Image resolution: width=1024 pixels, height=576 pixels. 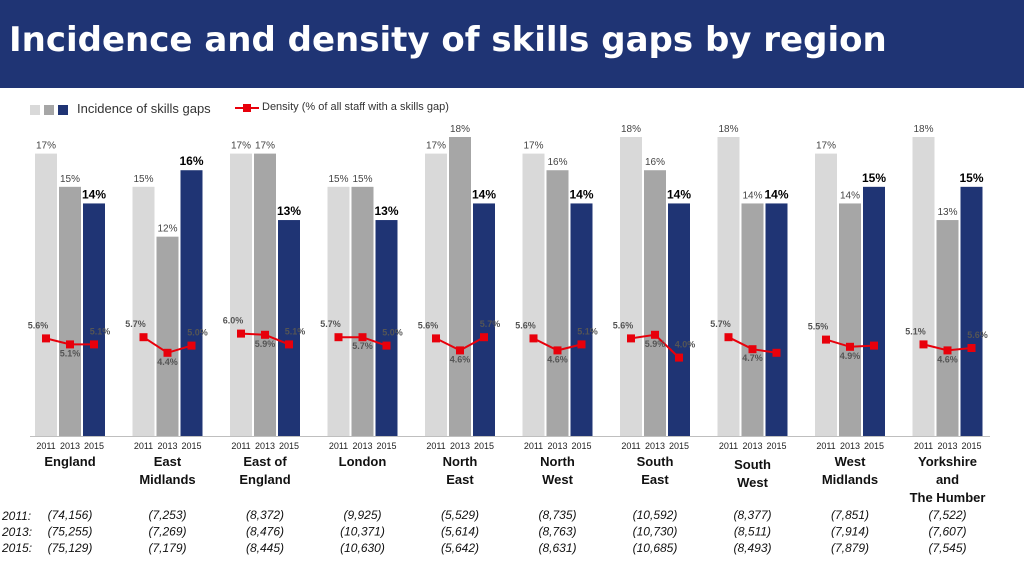 I want to click on bar-label-north-east-2013: 18%, so click(x=460, y=129).